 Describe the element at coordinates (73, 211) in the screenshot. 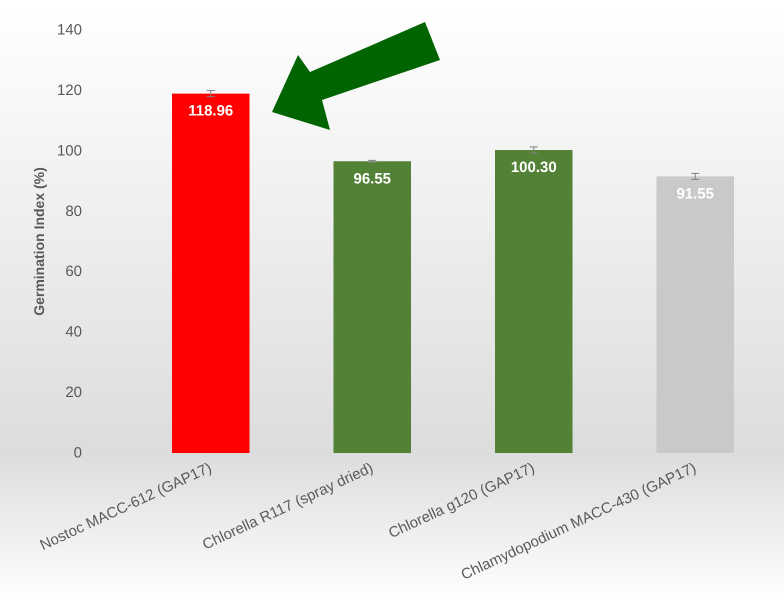

I see `y-tick-label: 80` at that location.